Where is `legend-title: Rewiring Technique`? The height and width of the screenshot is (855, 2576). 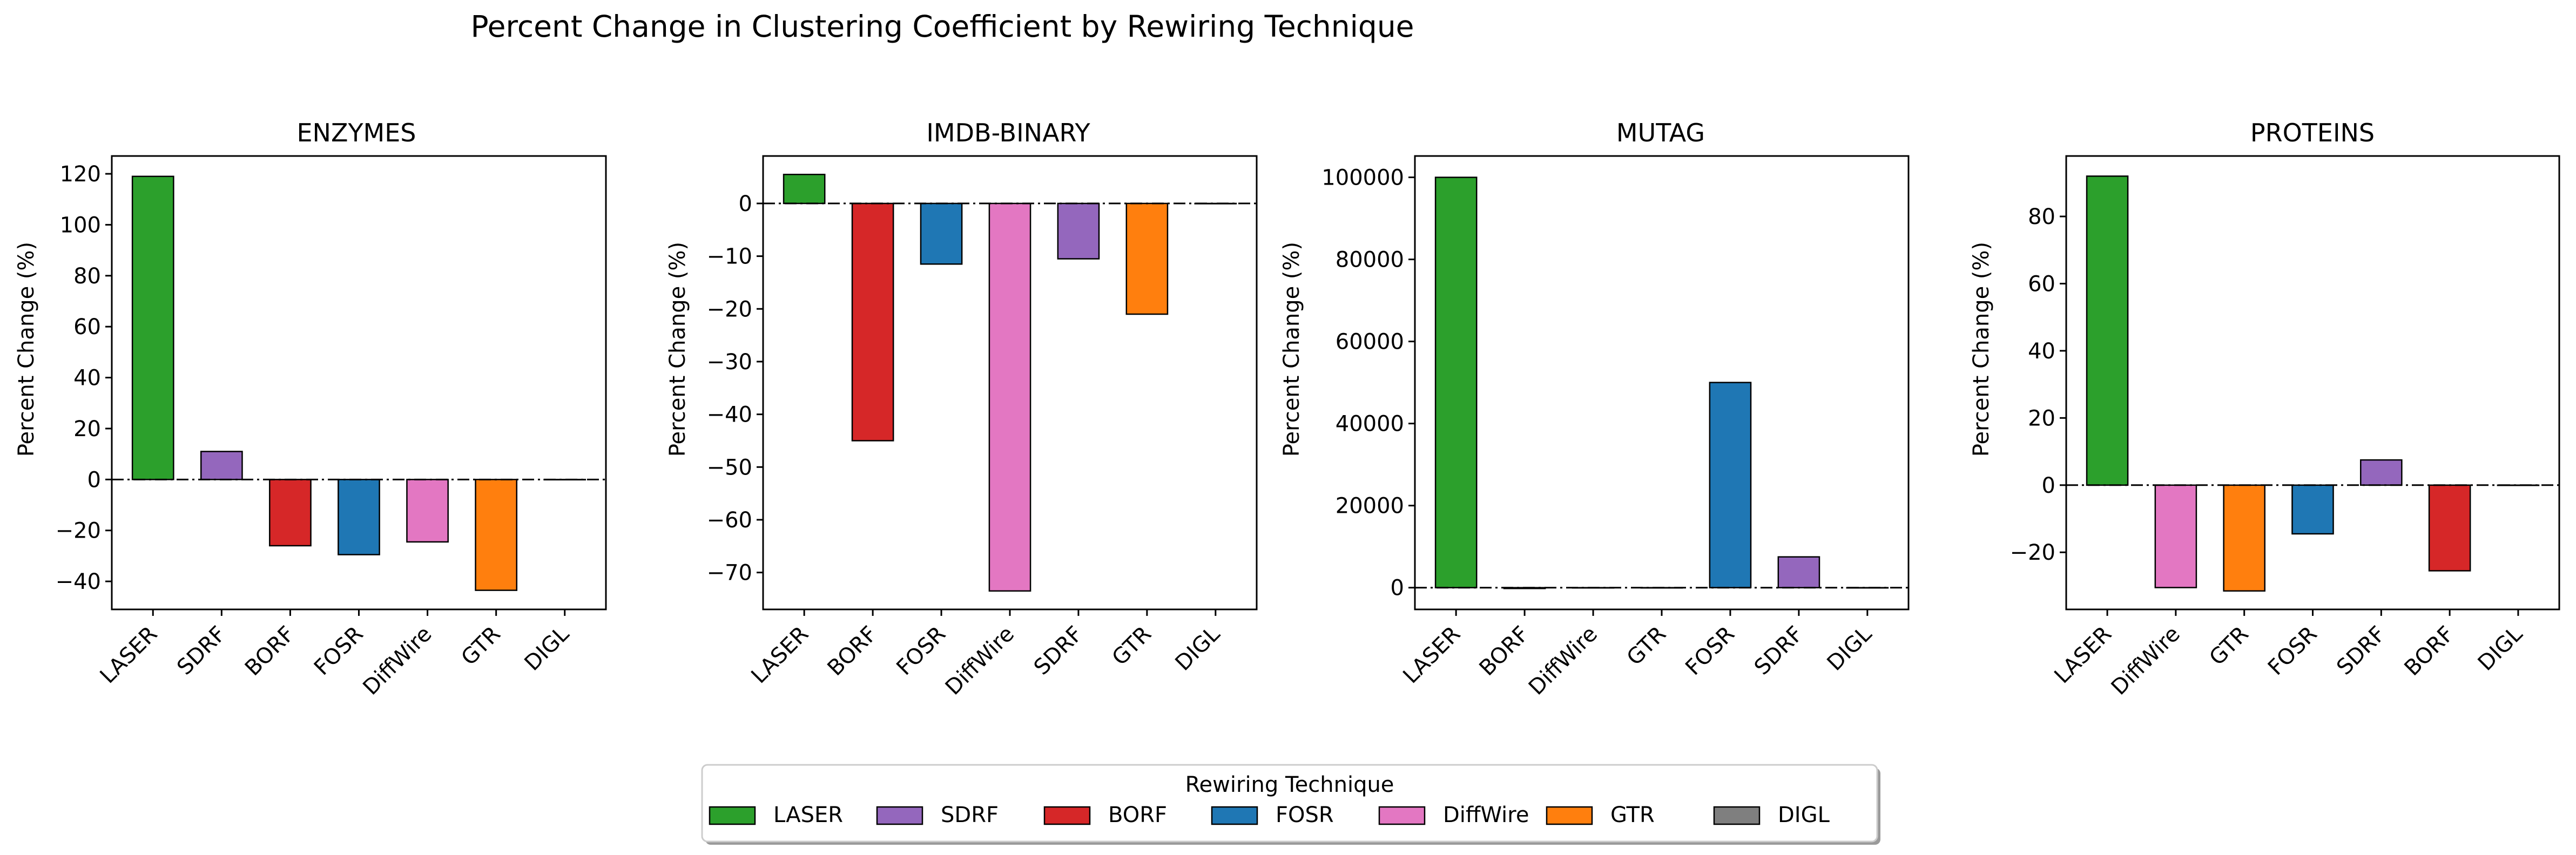
legend-title: Rewiring Technique is located at coordinates (1289, 784).